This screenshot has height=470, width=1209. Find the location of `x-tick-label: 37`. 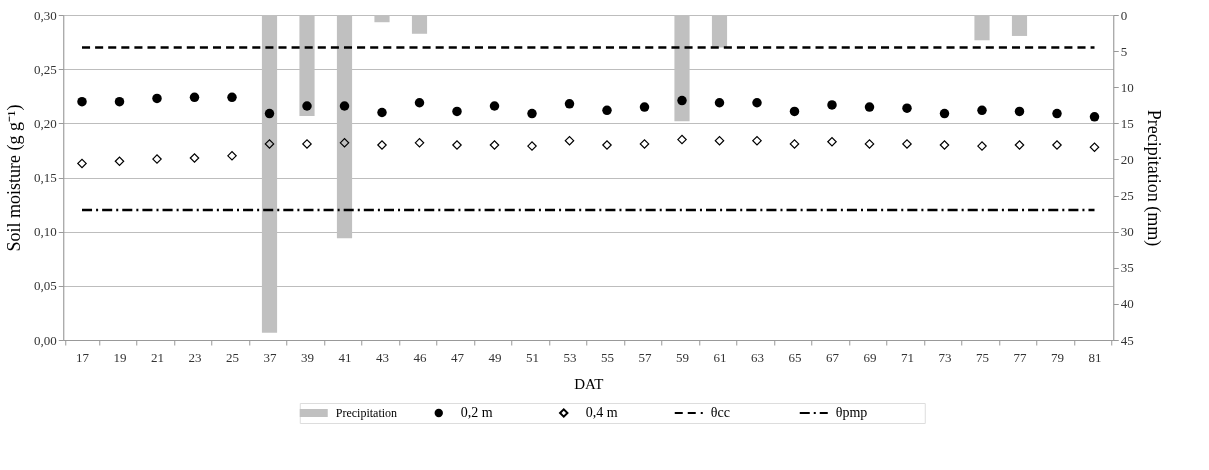

x-tick-label: 37 is located at coordinates (270, 357).